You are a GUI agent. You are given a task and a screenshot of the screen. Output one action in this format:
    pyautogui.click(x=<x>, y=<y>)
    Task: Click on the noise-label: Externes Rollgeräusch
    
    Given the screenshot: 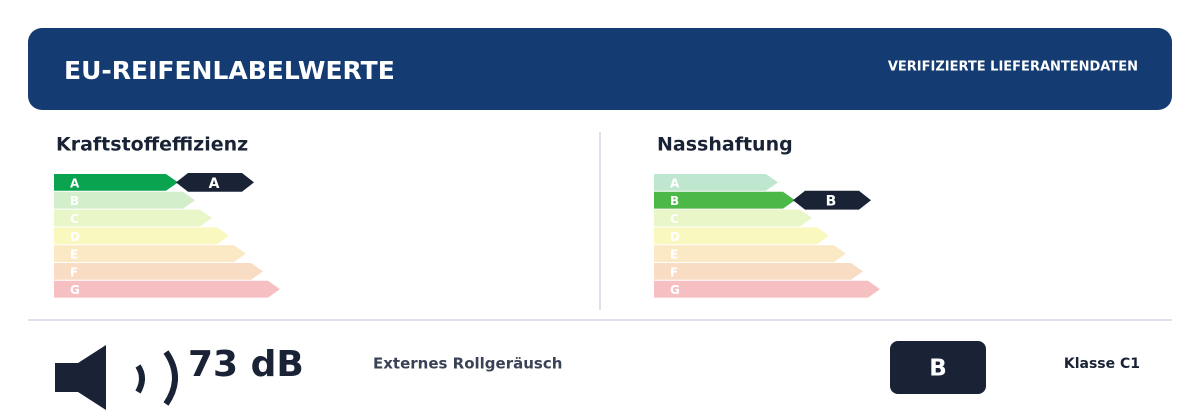 What is the action you would take?
    pyautogui.click(x=467, y=364)
    